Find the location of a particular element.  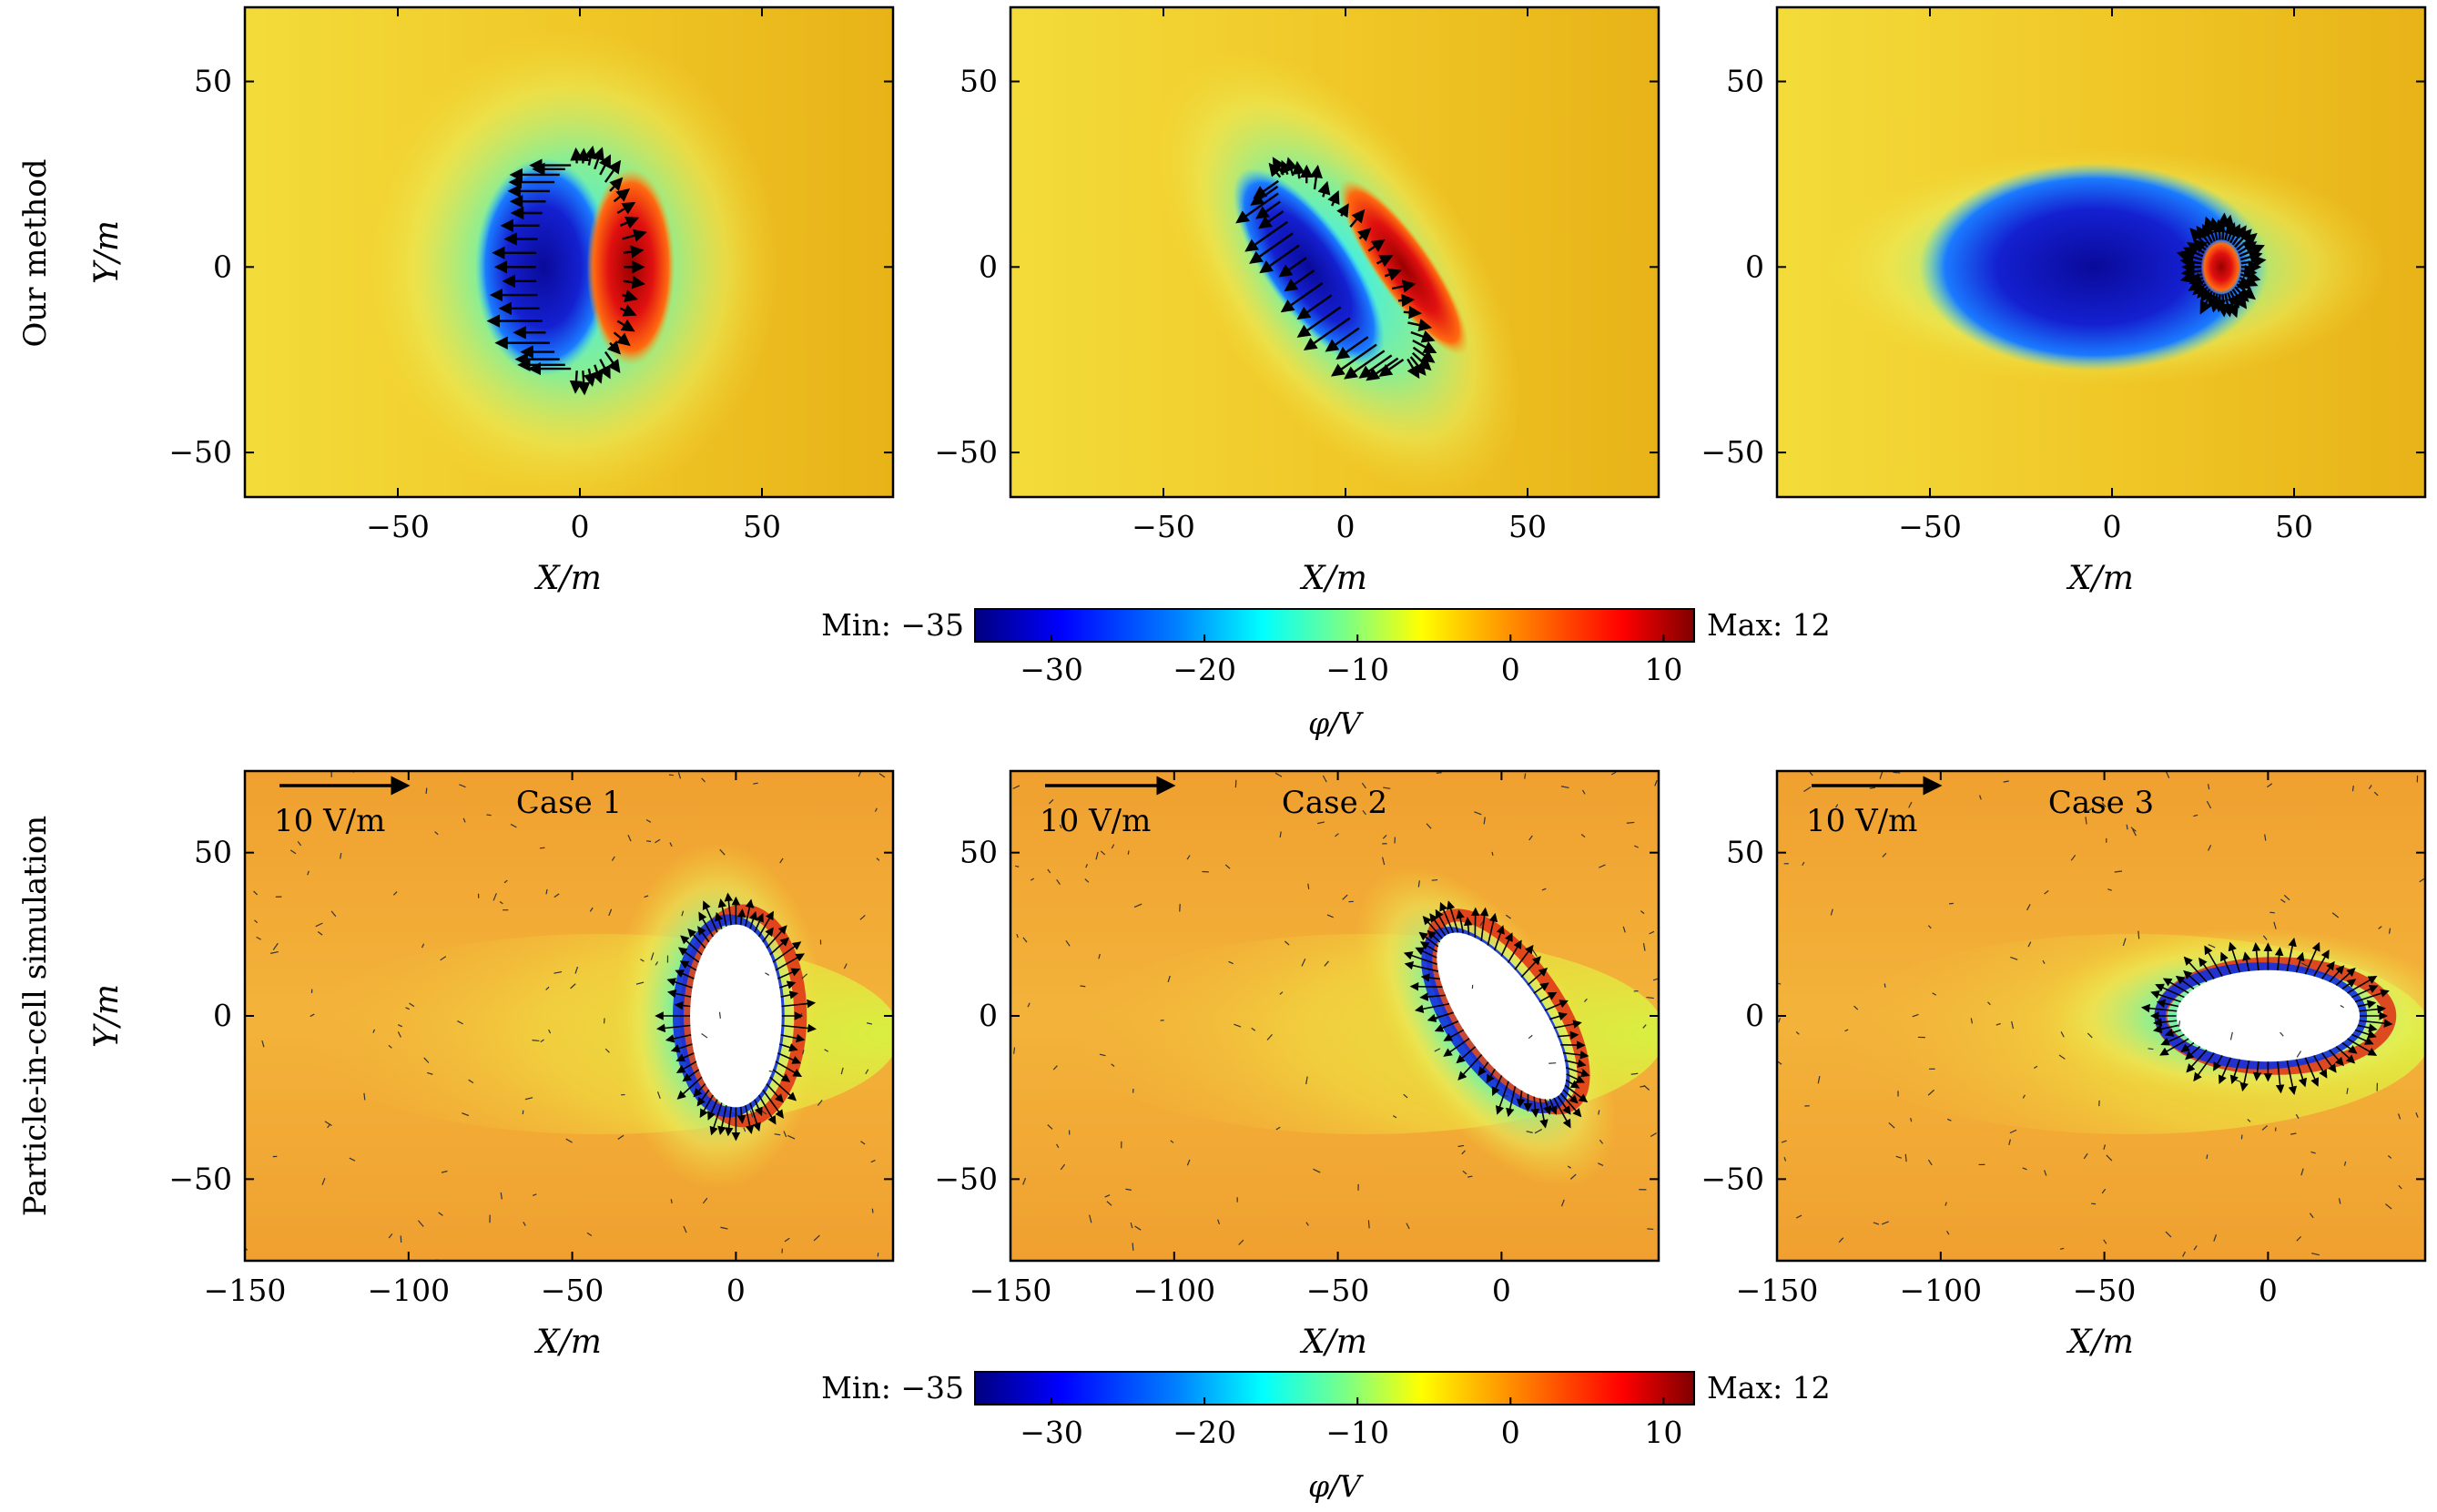

x-tick-label: 50 is located at coordinates (762, 526).